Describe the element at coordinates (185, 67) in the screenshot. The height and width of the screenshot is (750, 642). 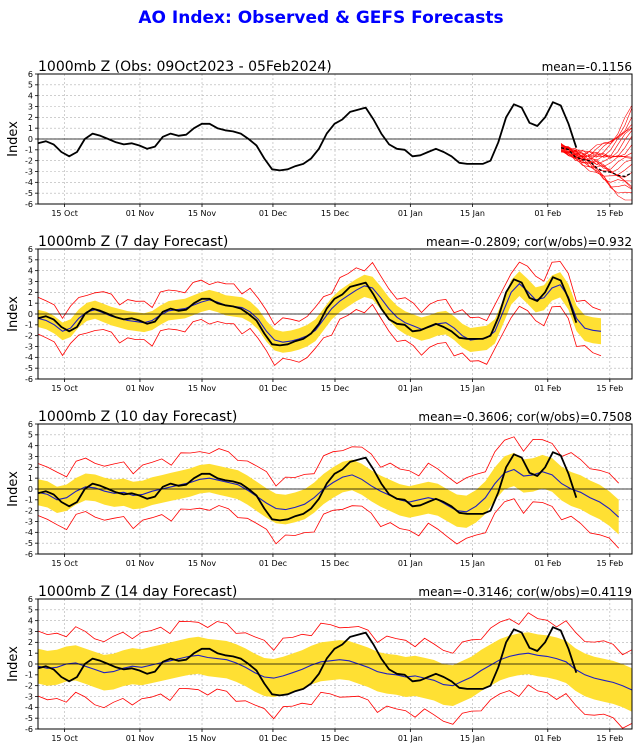
I see `panel-title: 1000mb Z (Obs: 09Oct2023 - 05Feb2024)` at that location.